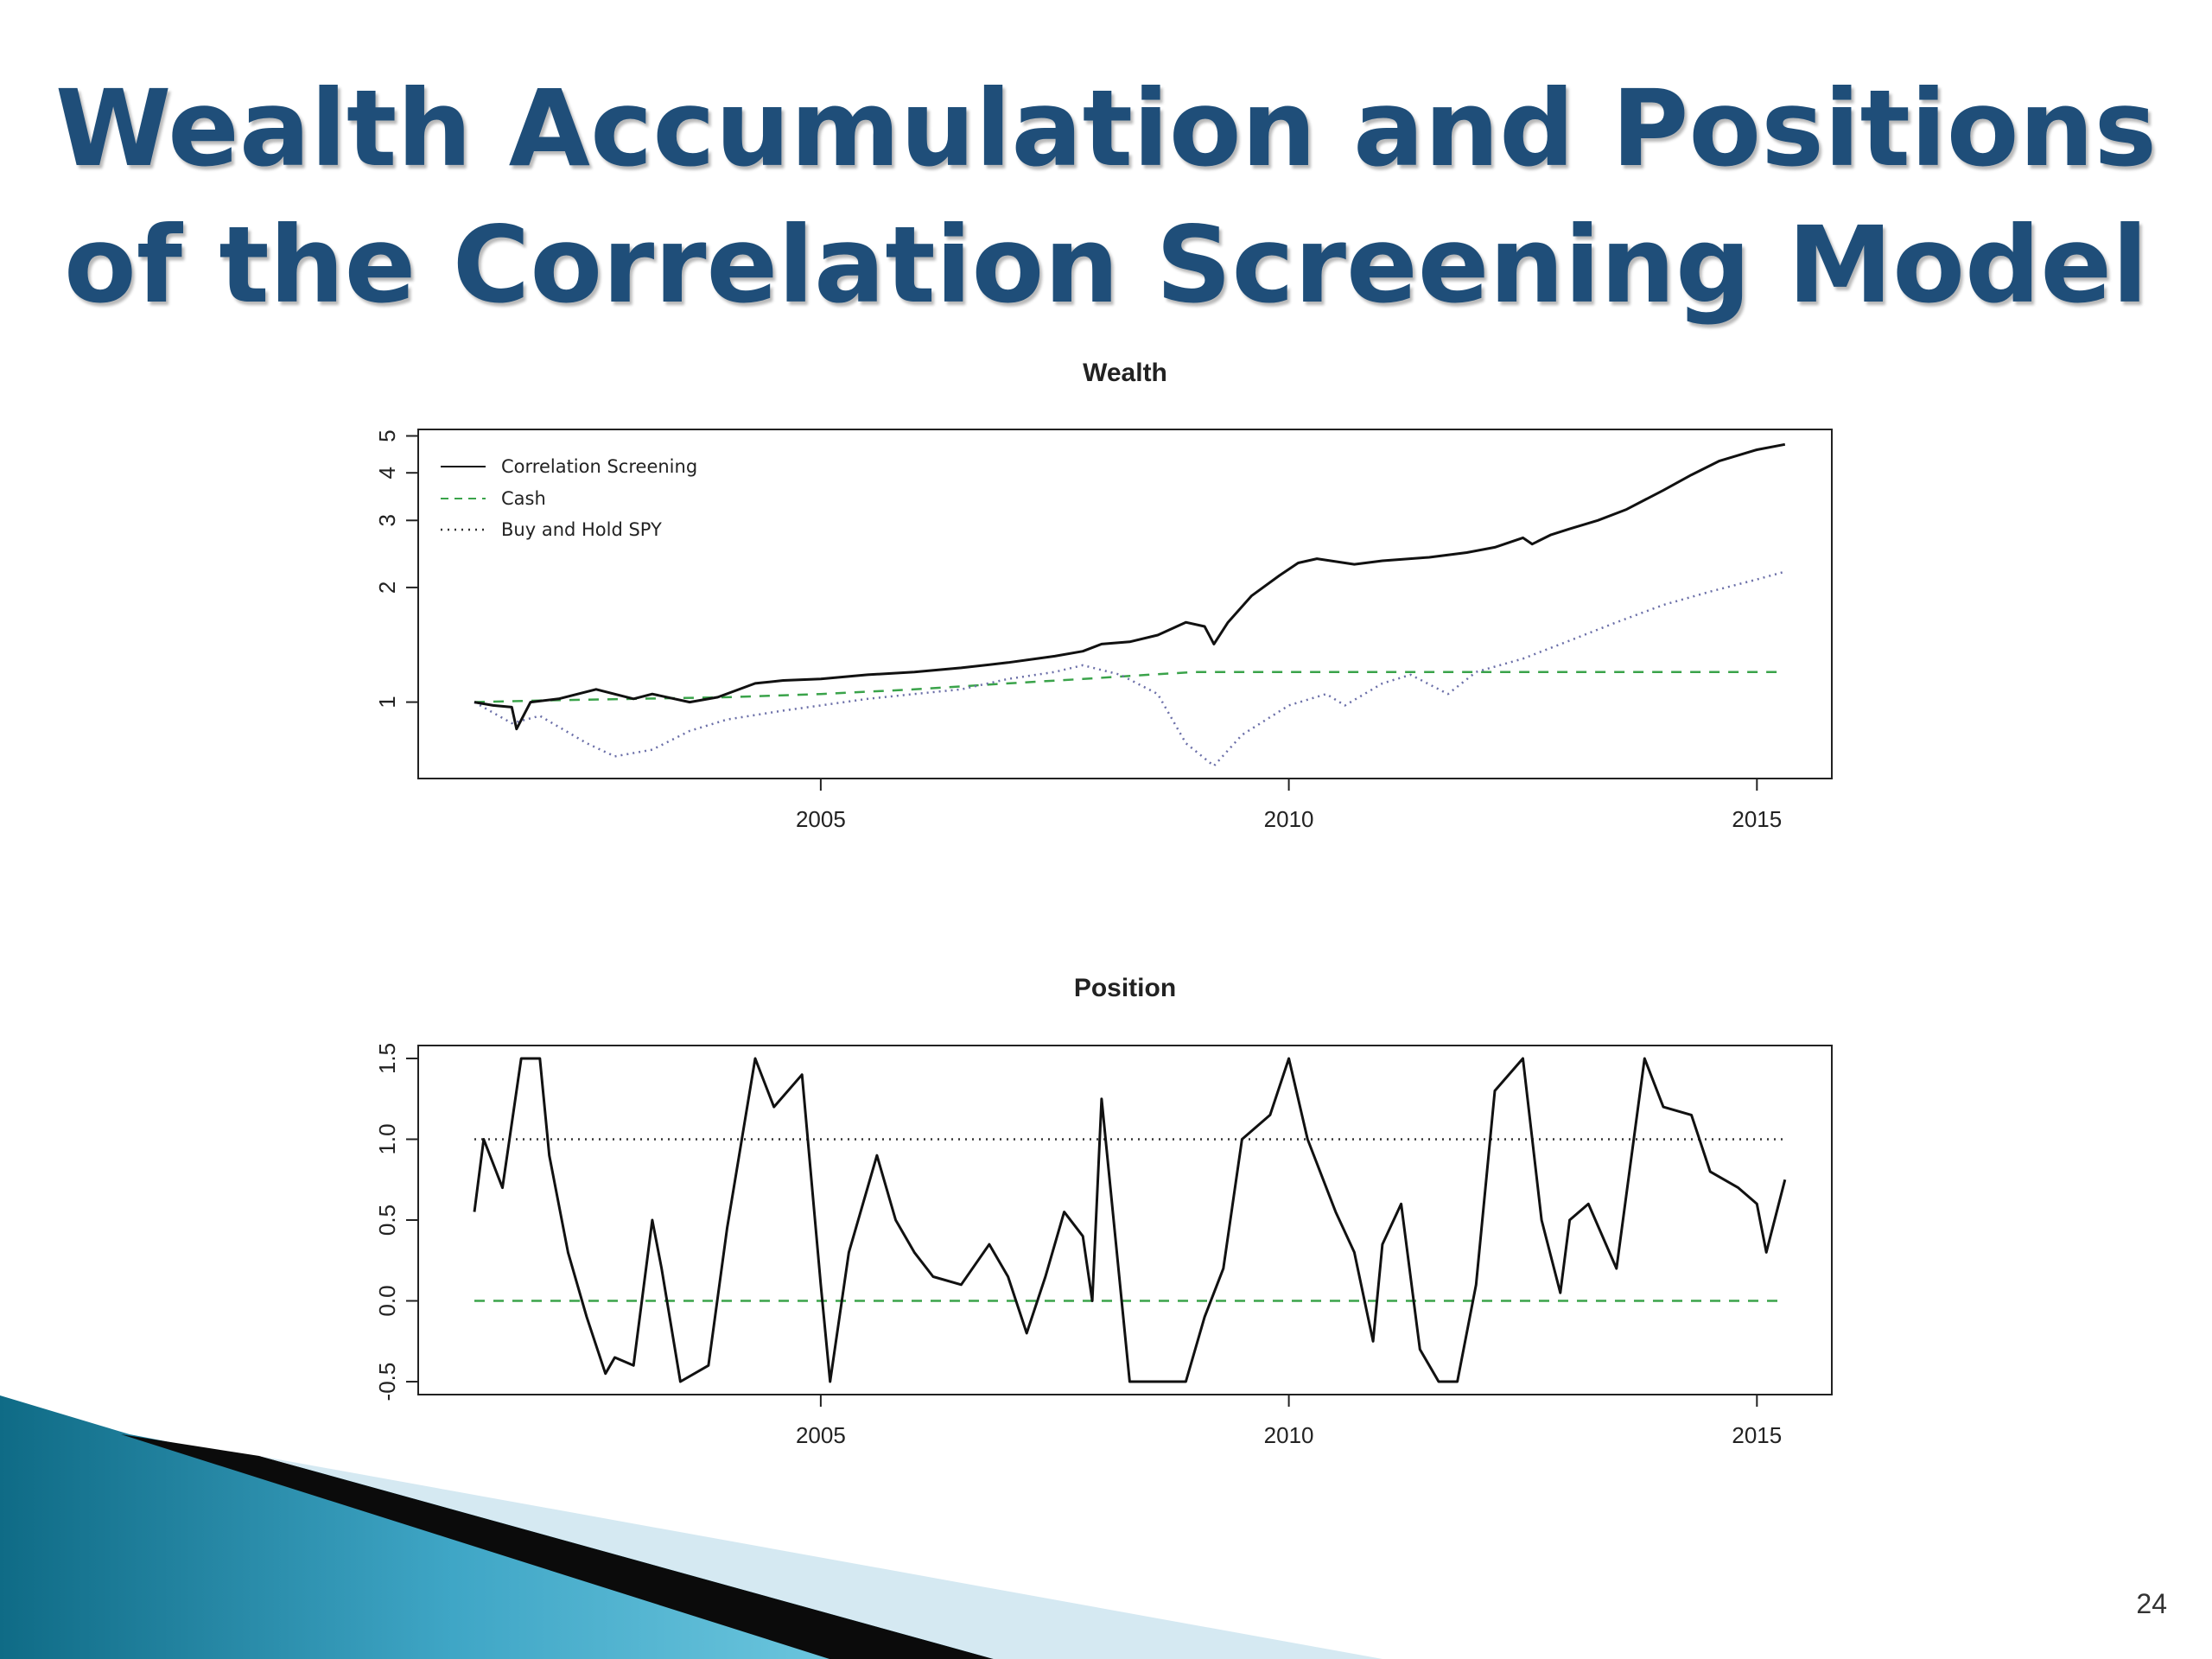  I want to click on wealth-plot-frame, so click(1125, 604).